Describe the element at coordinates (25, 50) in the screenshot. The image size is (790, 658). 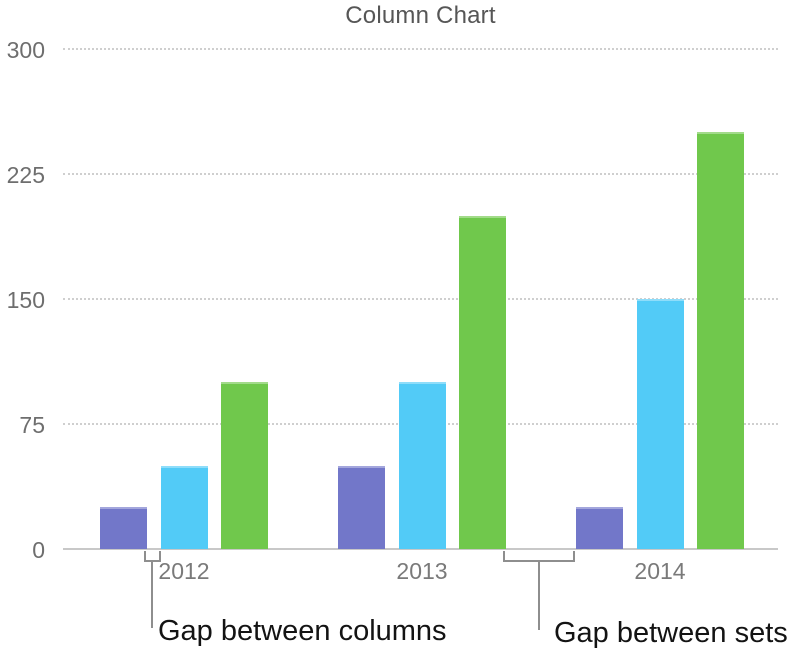
I see `y-axis-tick-label: 300` at that location.